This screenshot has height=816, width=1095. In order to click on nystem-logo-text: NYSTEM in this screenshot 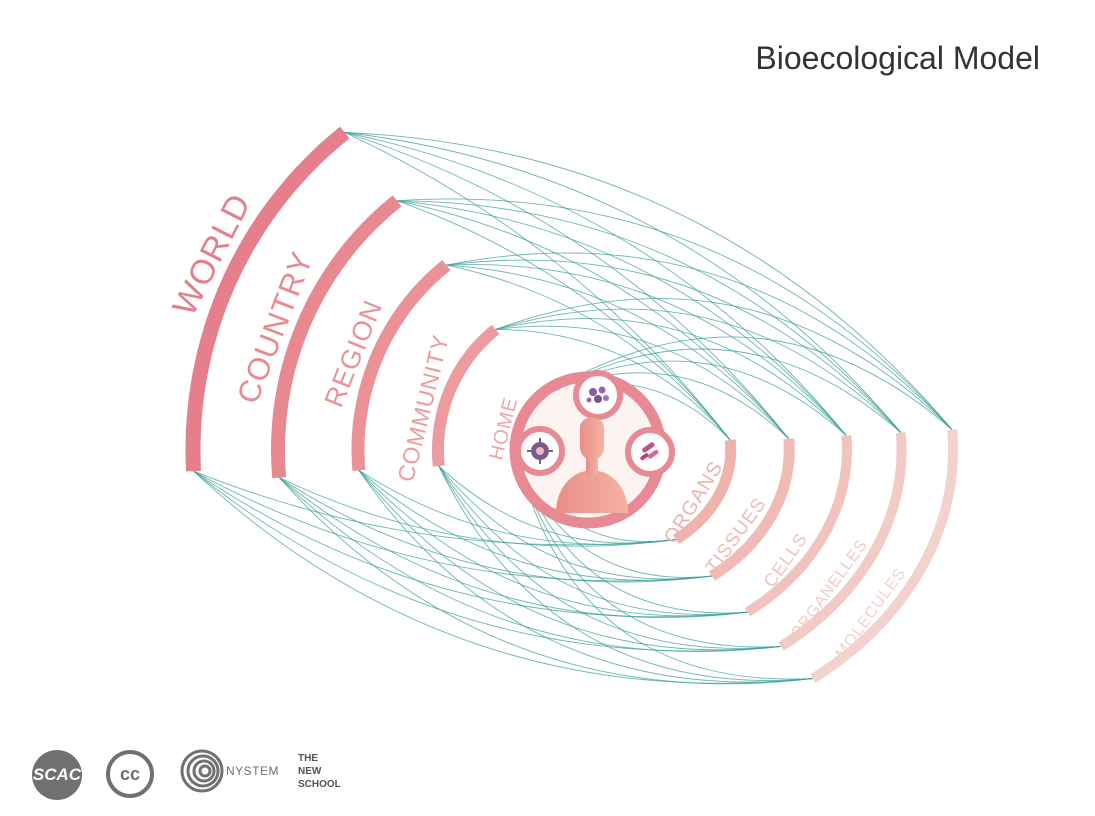, I will do `click(253, 771)`.